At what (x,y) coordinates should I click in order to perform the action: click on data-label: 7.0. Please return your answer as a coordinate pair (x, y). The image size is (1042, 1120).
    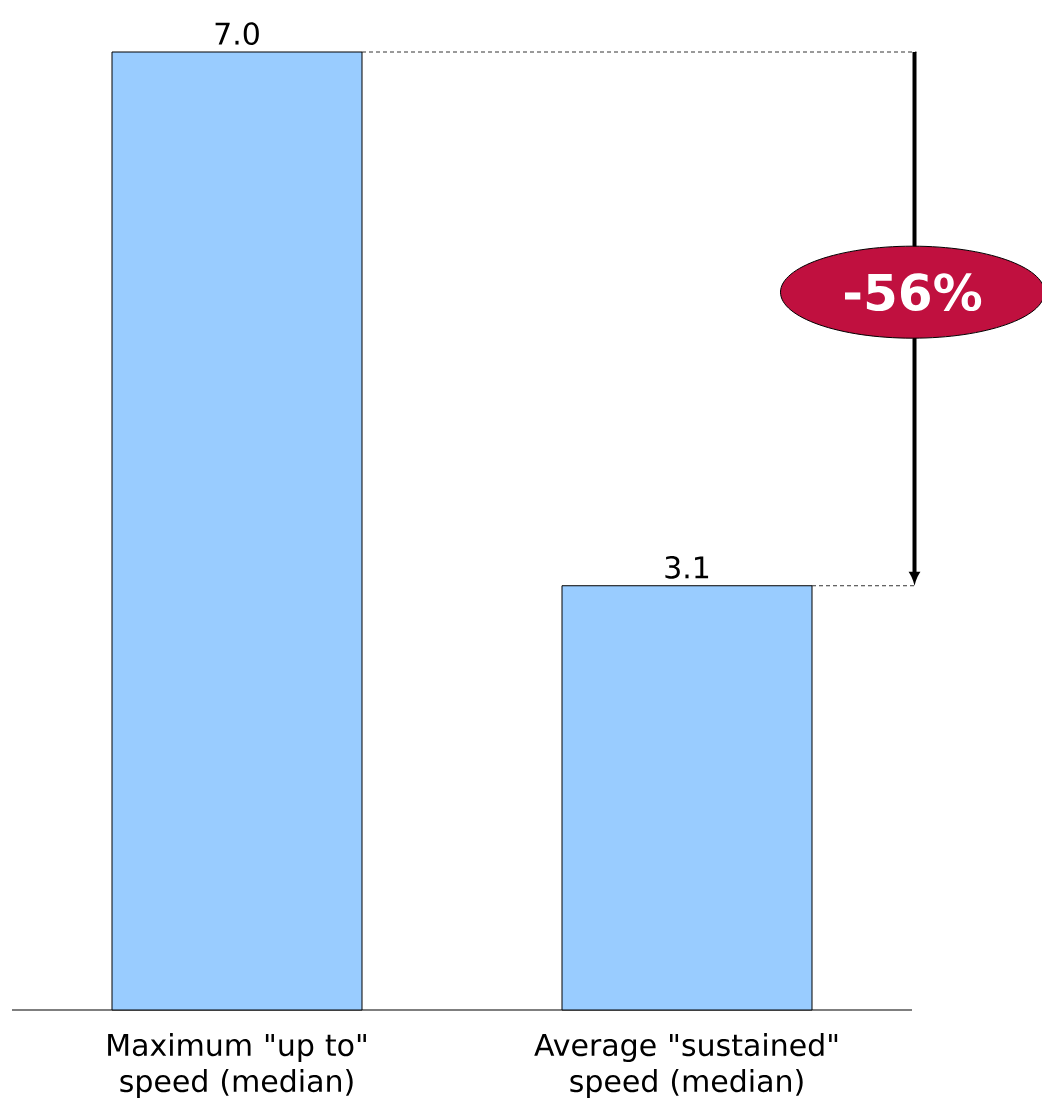
    Looking at the image, I should click on (237, 33).